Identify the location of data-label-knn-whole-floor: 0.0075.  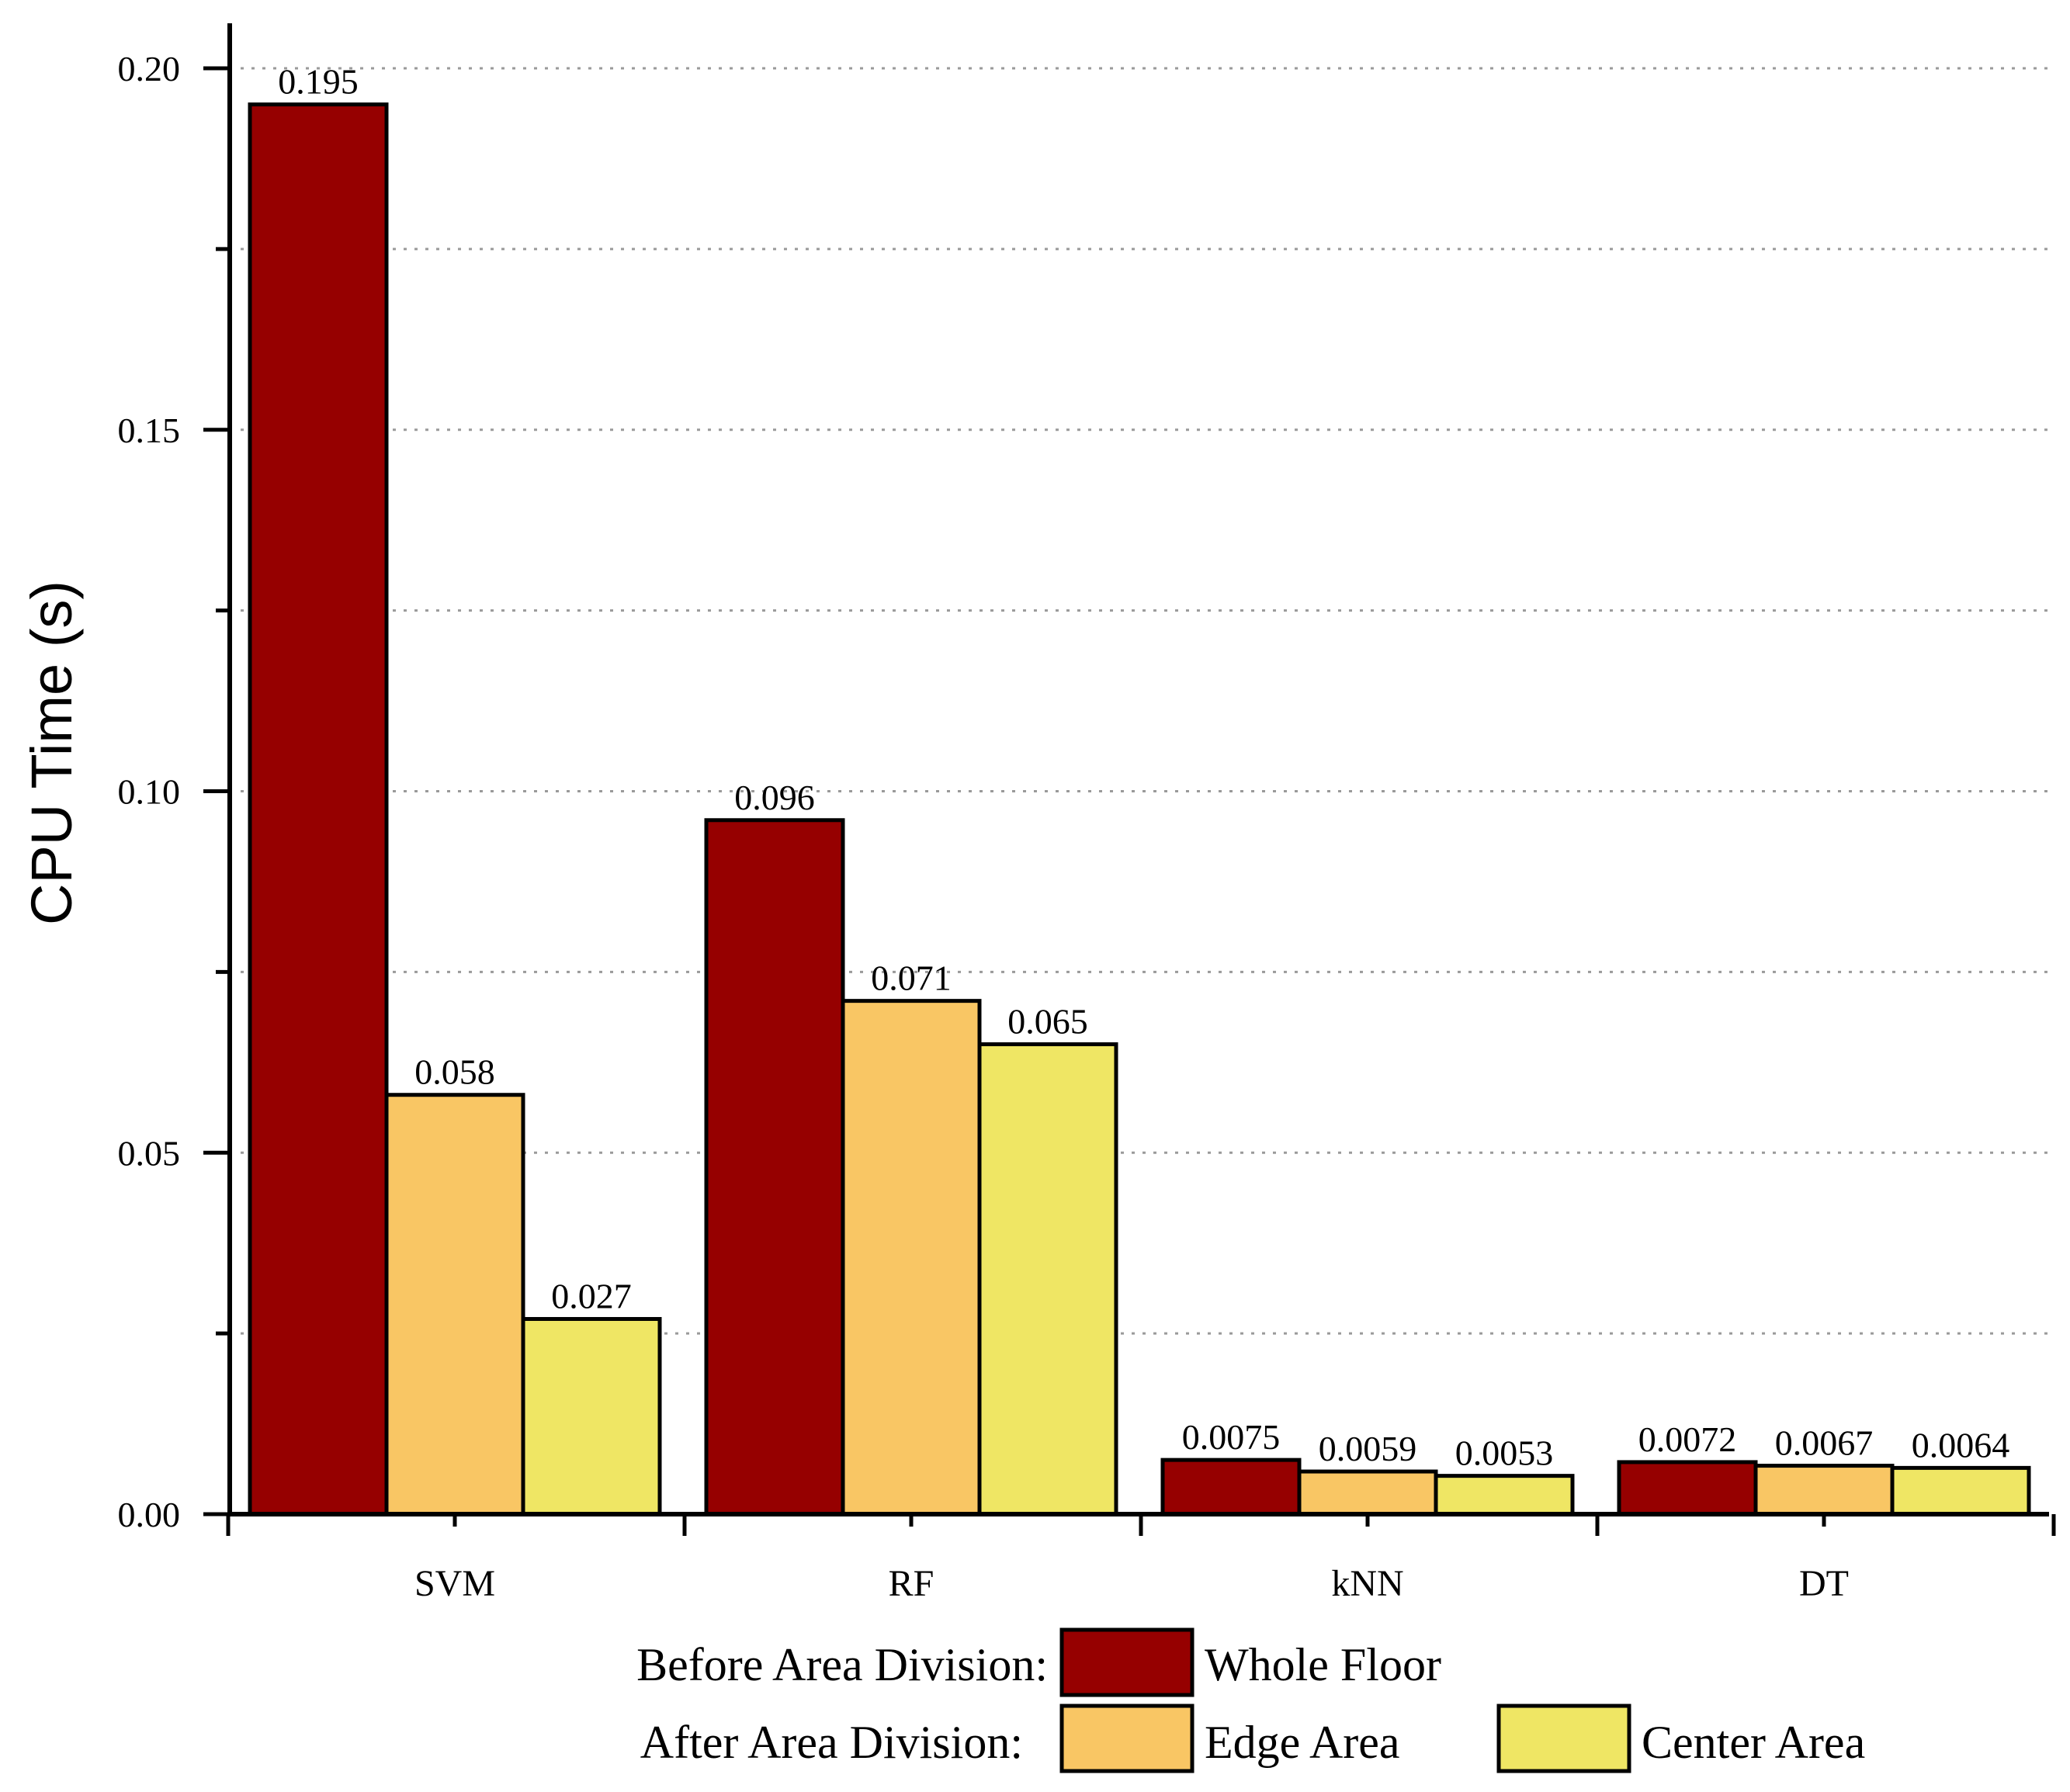
(1232, 1437).